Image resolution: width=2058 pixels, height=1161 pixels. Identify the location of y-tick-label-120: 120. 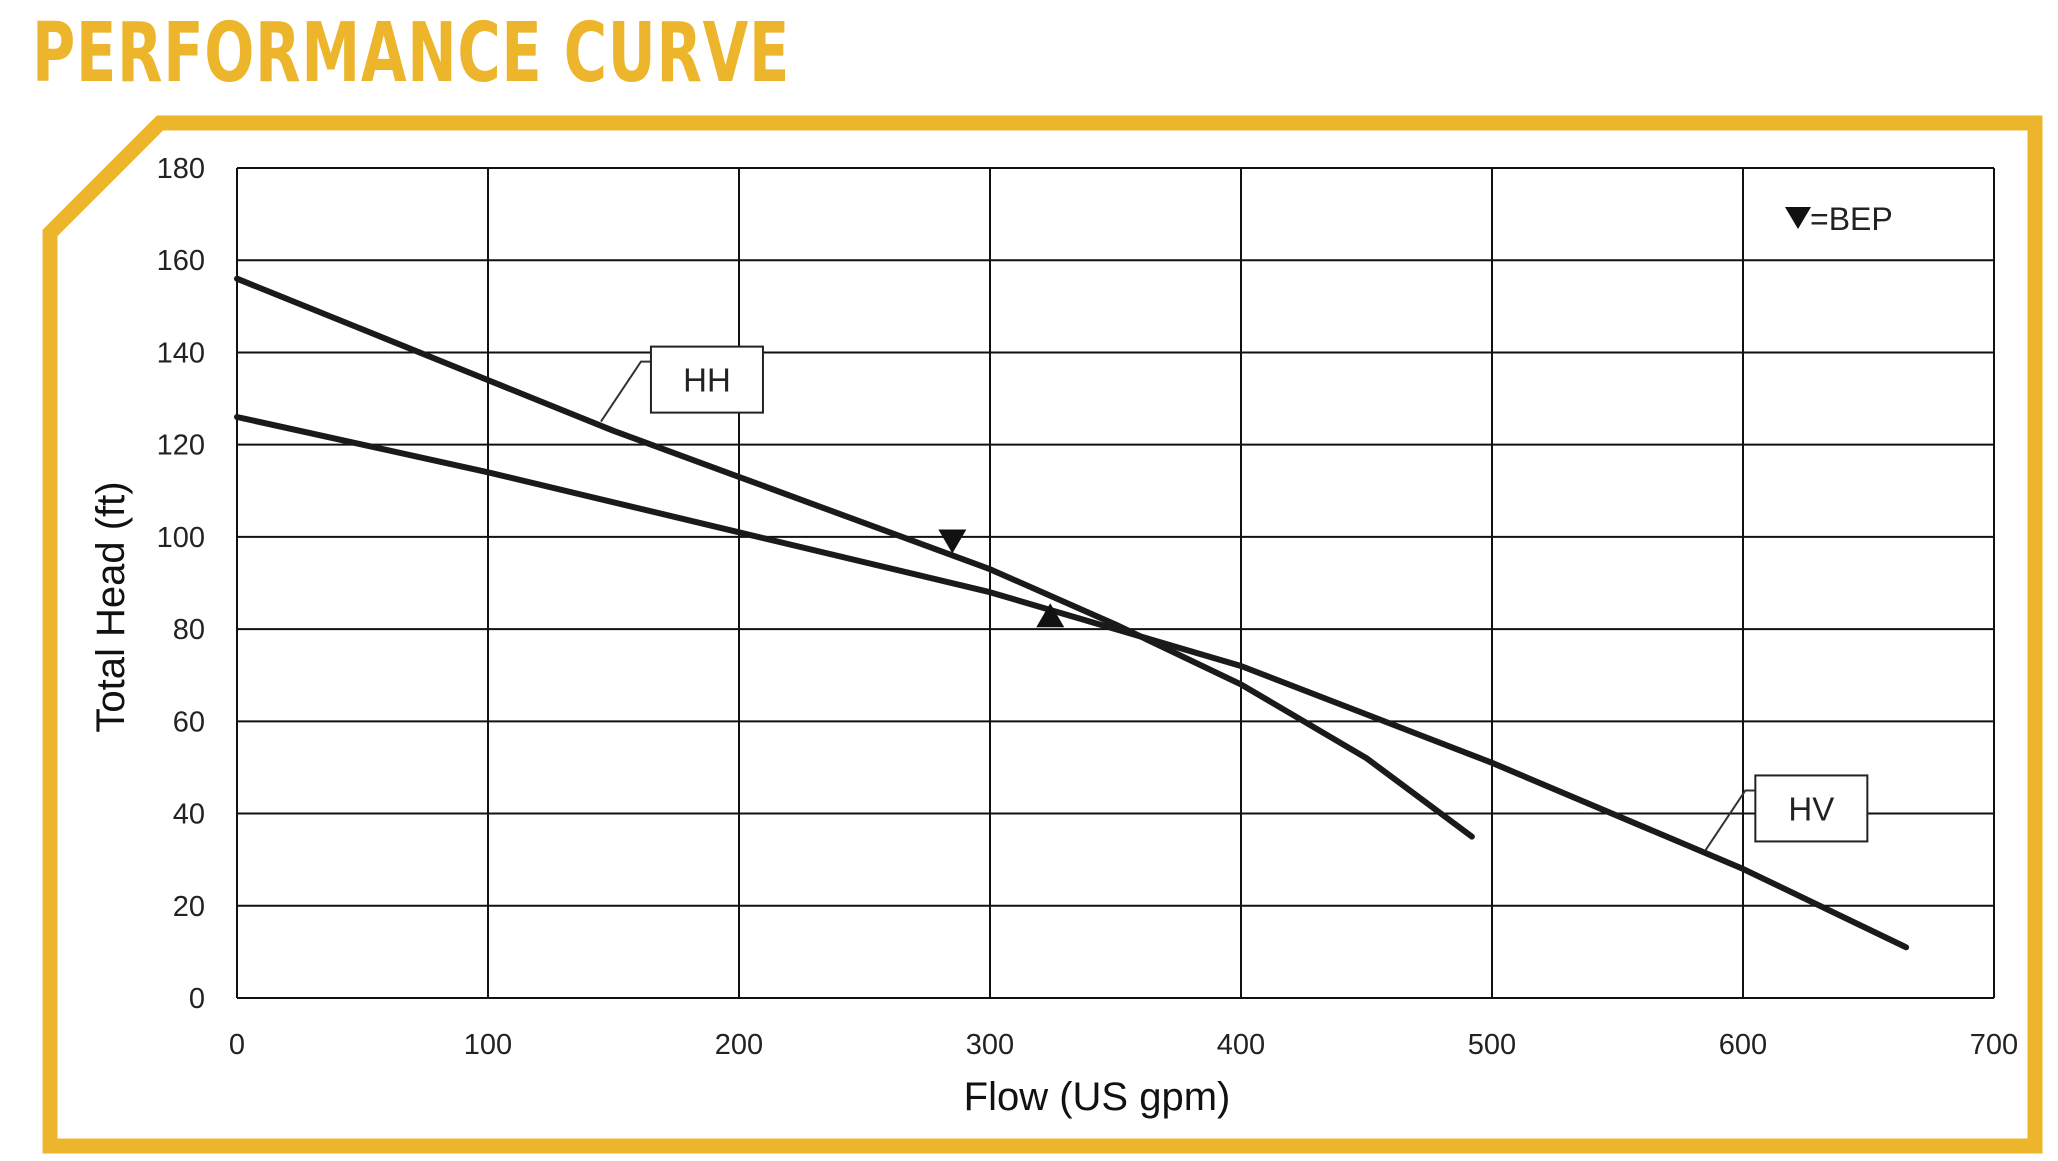
(181, 446).